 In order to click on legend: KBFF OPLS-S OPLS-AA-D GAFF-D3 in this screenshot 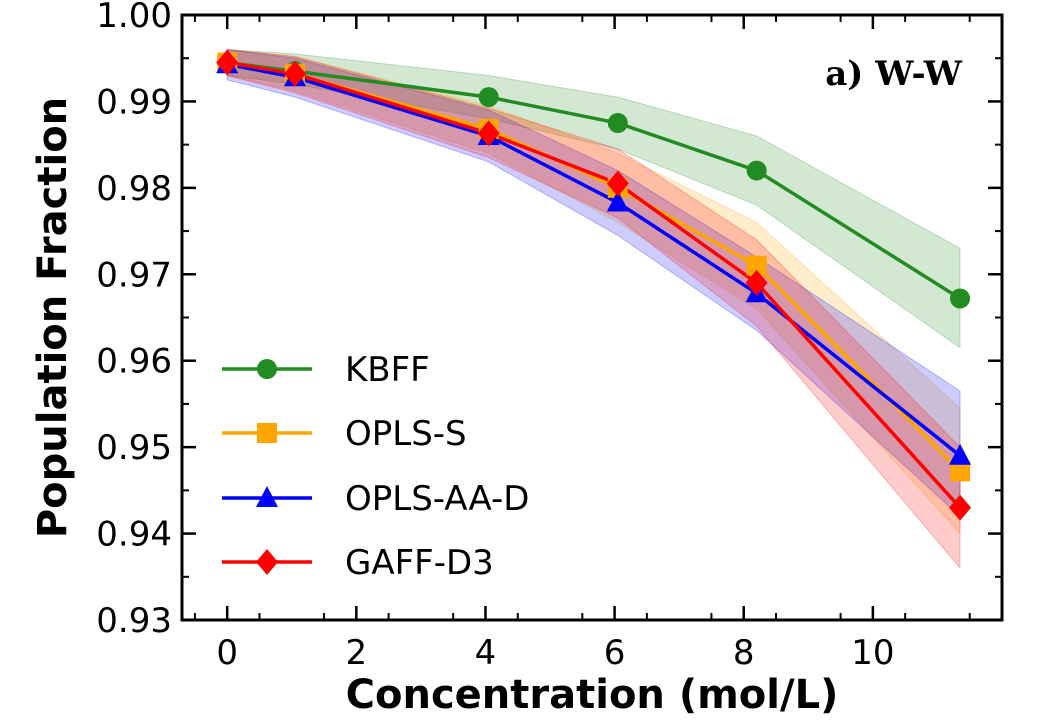, I will do `click(375, 466)`.